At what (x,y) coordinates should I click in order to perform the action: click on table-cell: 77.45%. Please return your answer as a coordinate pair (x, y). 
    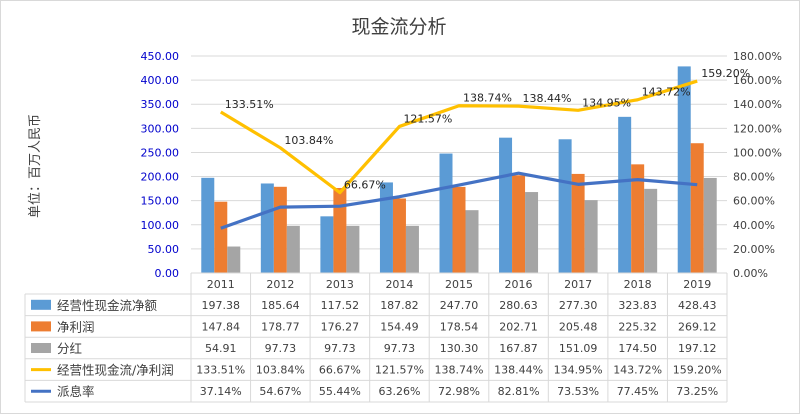
    Looking at the image, I should click on (638, 391).